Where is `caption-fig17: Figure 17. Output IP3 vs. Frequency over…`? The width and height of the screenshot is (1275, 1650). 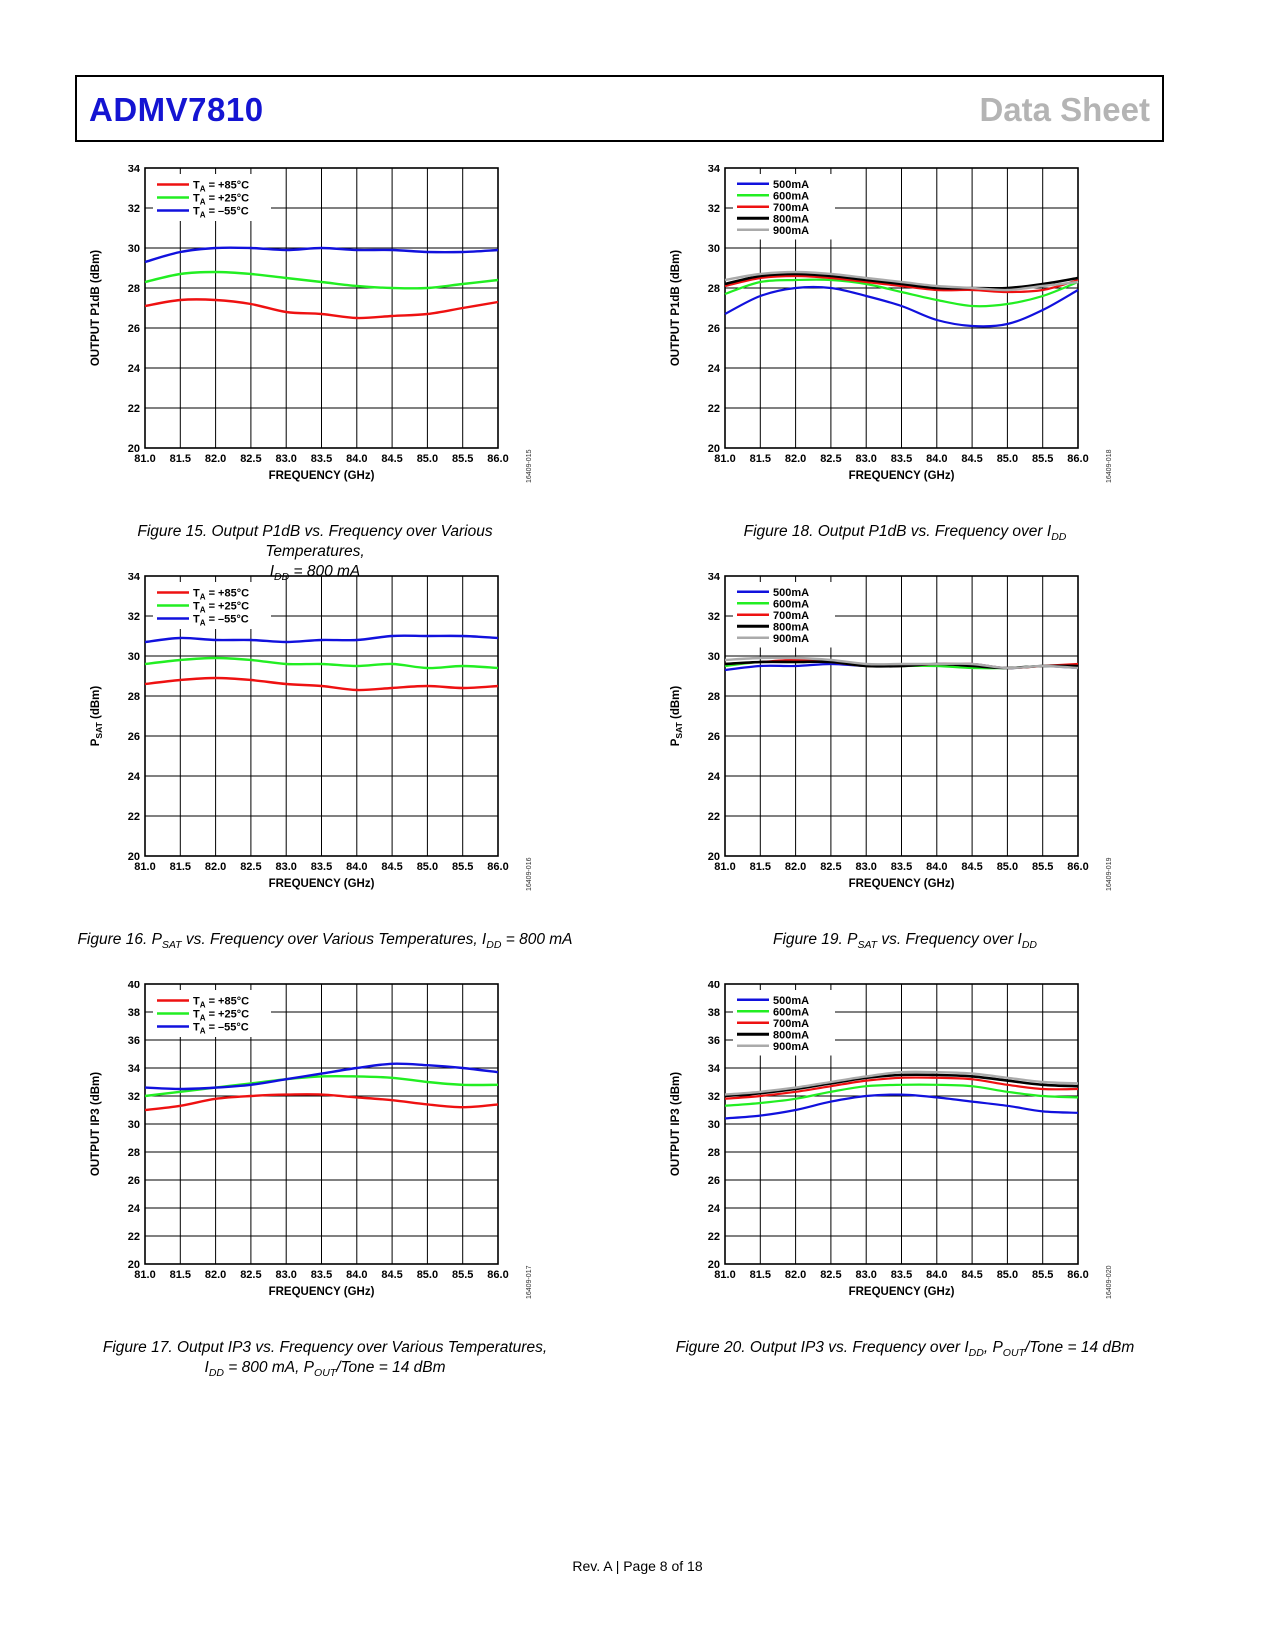
caption-fig17: Figure 17. Output IP3 vs. Frequency over… is located at coordinates (325, 1359).